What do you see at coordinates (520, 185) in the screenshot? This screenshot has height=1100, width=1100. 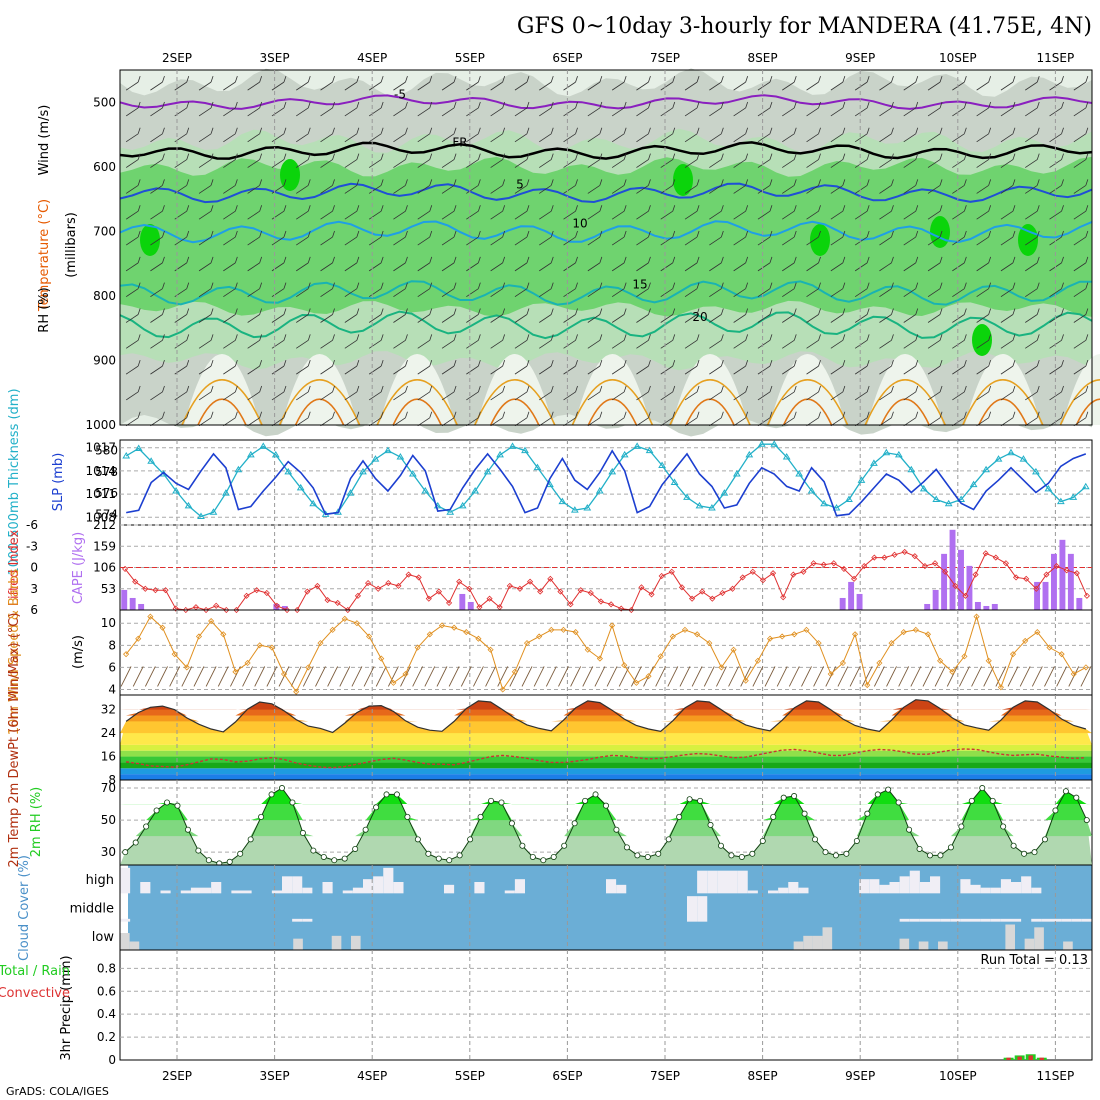 I see `isotherm-label: 5` at bounding box center [520, 185].